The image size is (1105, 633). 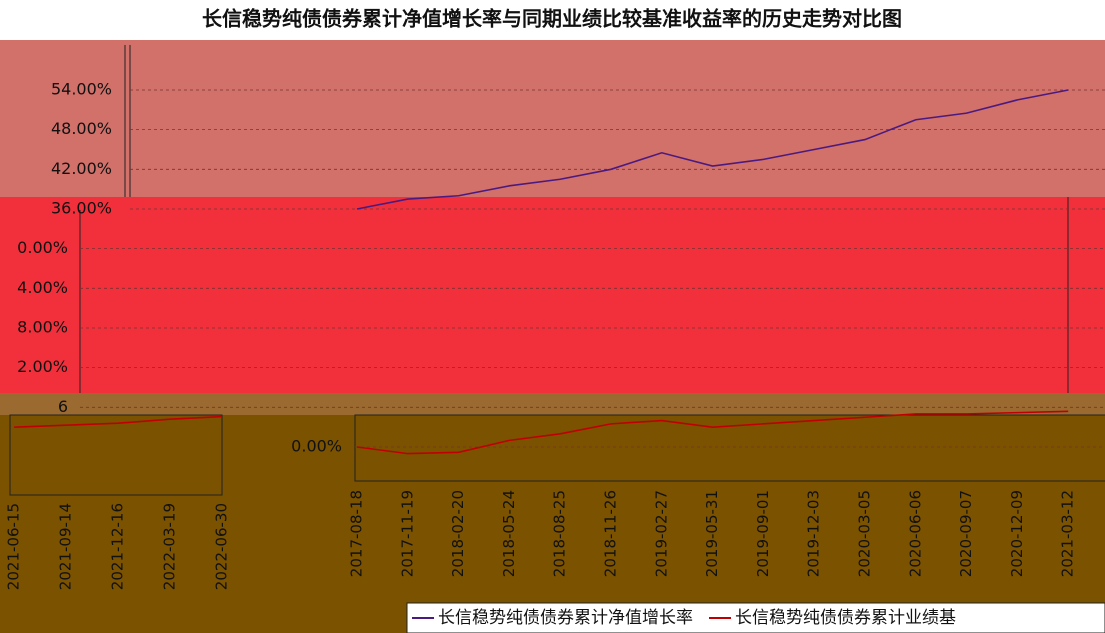 What do you see at coordinates (42, 366) in the screenshot?
I see `y-tick-label: 2.00%` at bounding box center [42, 366].